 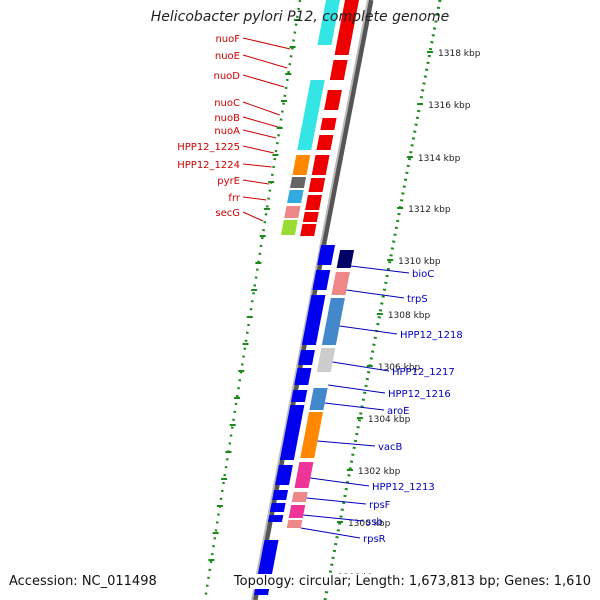 What do you see at coordinates (389, 420) in the screenshot?
I see `scale-label: 1304 kbp` at bounding box center [389, 420].